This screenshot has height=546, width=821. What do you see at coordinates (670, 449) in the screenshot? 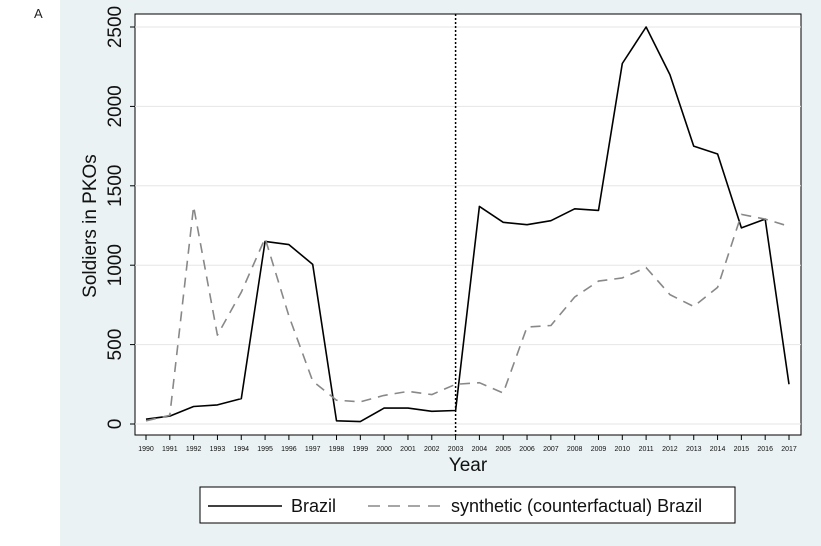
I see `x-tick-label: 2012` at bounding box center [670, 449].